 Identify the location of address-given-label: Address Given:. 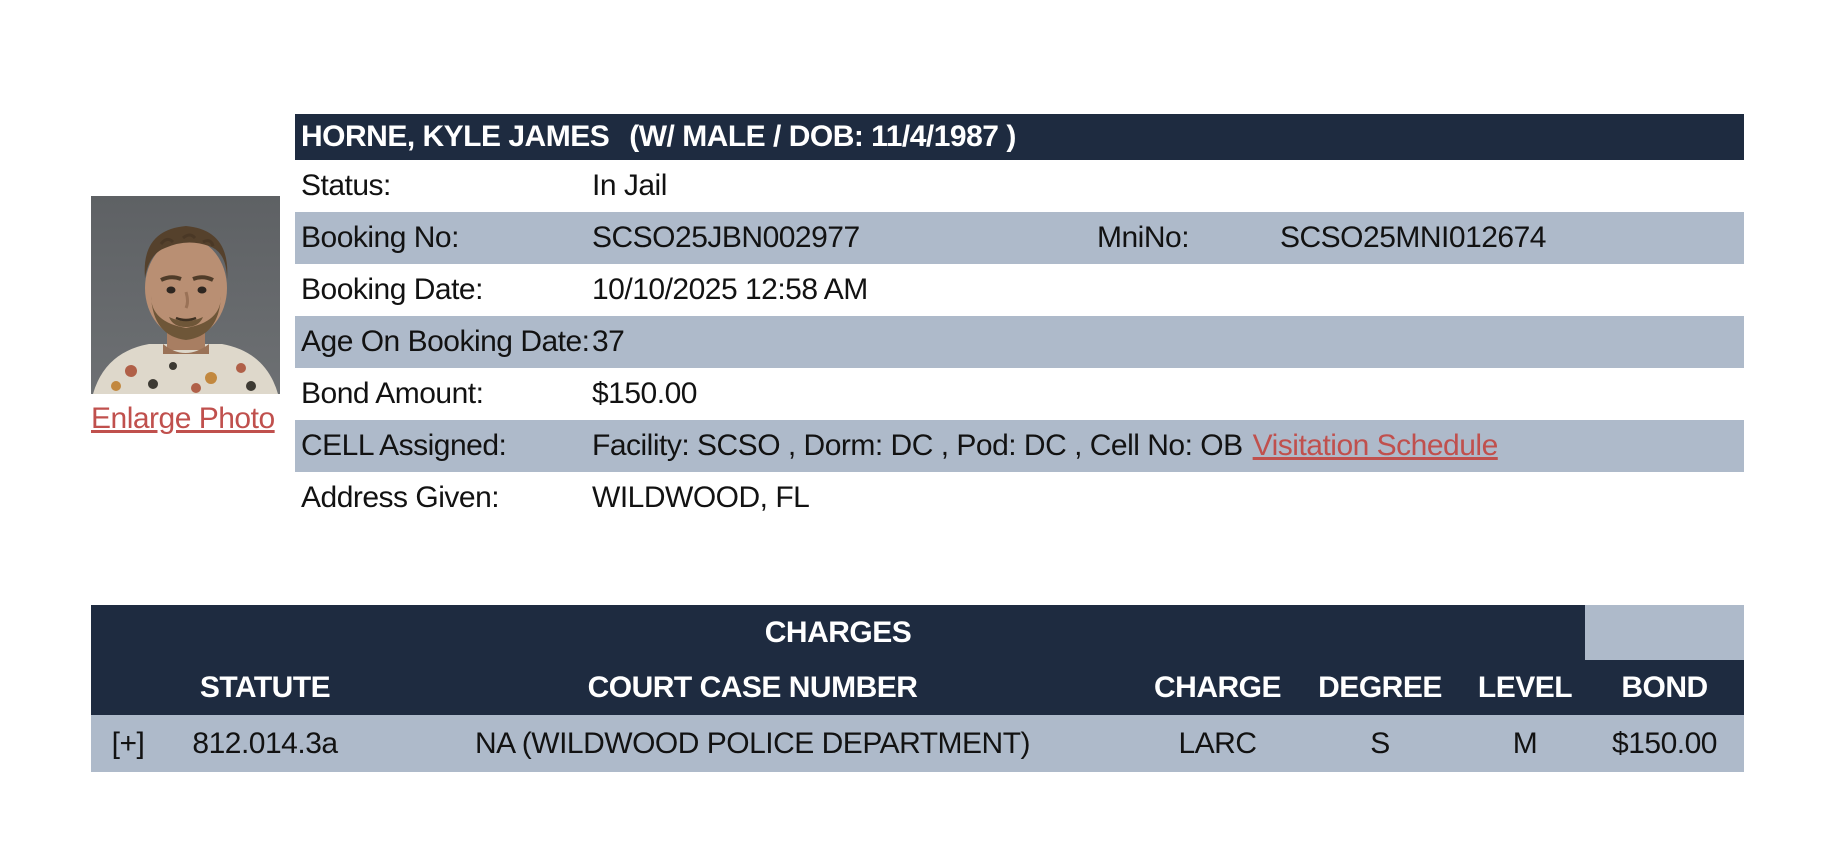
(400, 497).